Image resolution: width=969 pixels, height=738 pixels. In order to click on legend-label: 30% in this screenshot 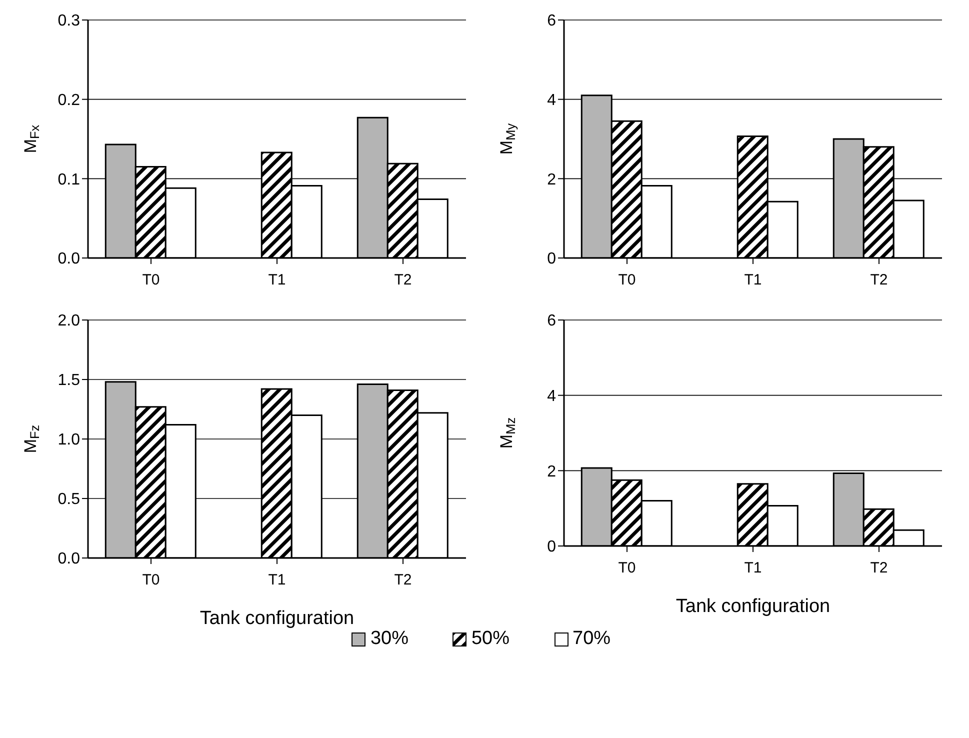, I will do `click(389, 639)`.